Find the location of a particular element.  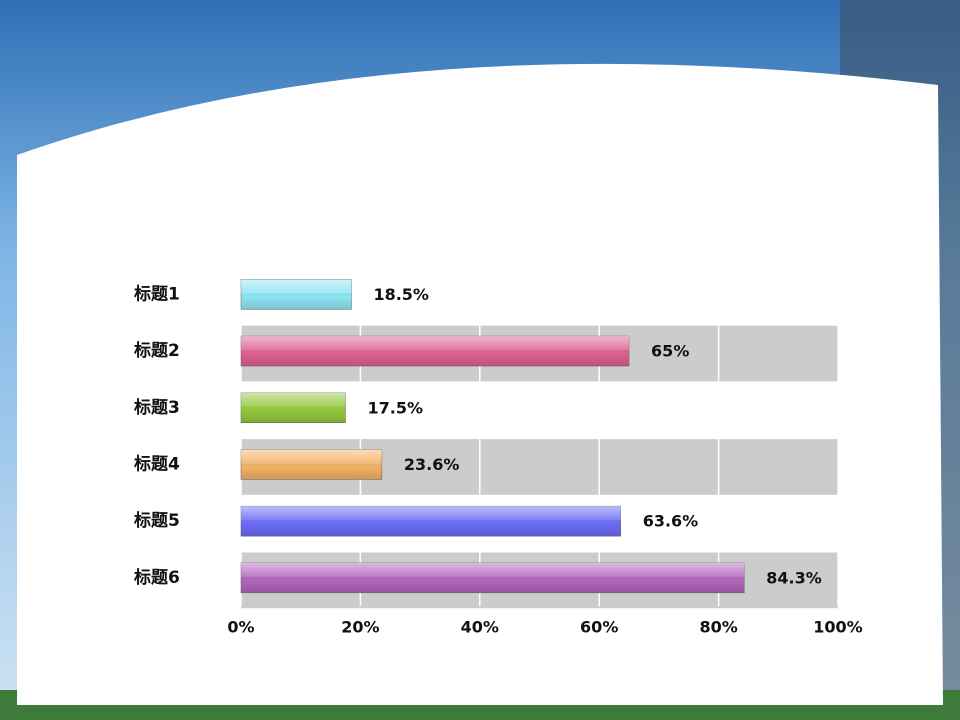

y-tick-label: 标题3 is located at coordinates (157, 407).